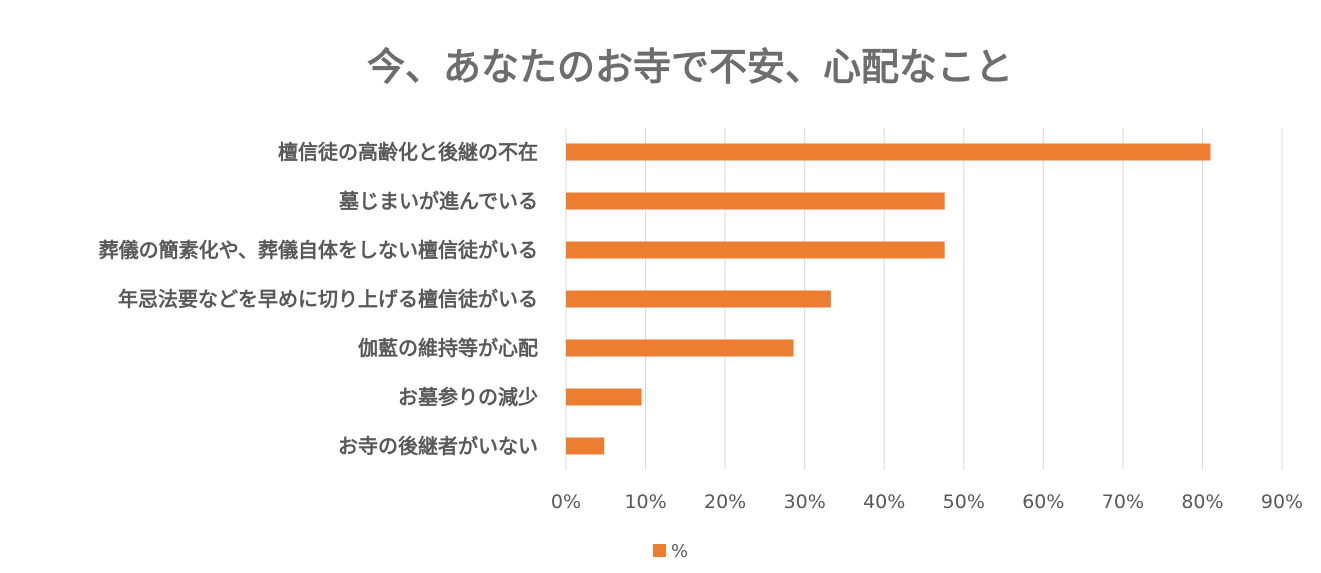 This screenshot has height=573, width=1321. What do you see at coordinates (448, 348) in the screenshot?
I see `category-label: 伽藍の維持等が心配` at bounding box center [448, 348].